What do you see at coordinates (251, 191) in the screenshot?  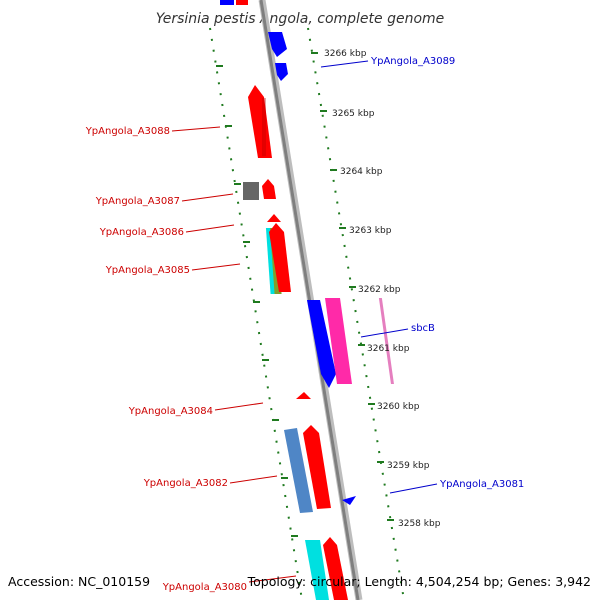 I see `gene-feature-a3087` at bounding box center [251, 191].